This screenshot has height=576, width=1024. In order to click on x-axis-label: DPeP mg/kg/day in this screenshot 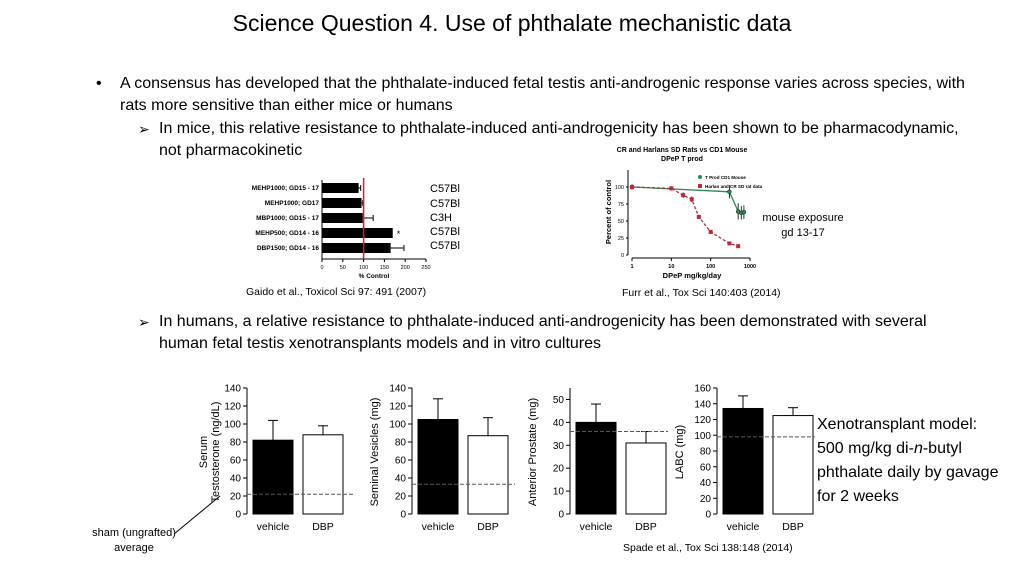, I will do `click(692, 275)`.